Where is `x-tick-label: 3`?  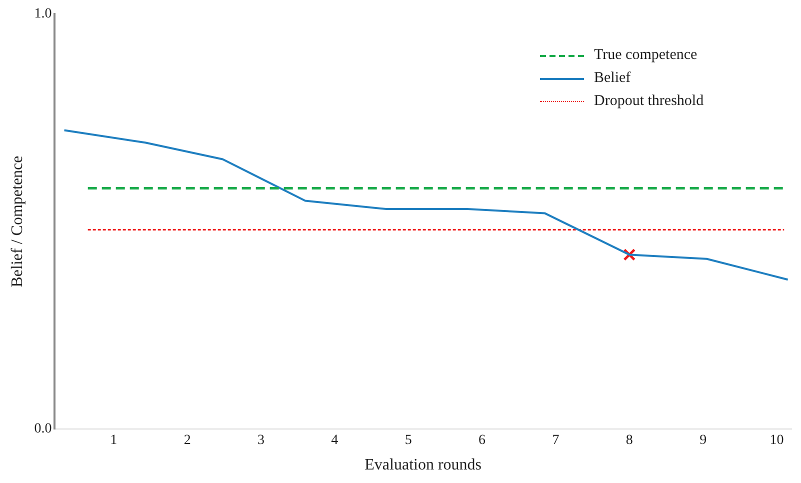
x-tick-label: 3 is located at coordinates (261, 440).